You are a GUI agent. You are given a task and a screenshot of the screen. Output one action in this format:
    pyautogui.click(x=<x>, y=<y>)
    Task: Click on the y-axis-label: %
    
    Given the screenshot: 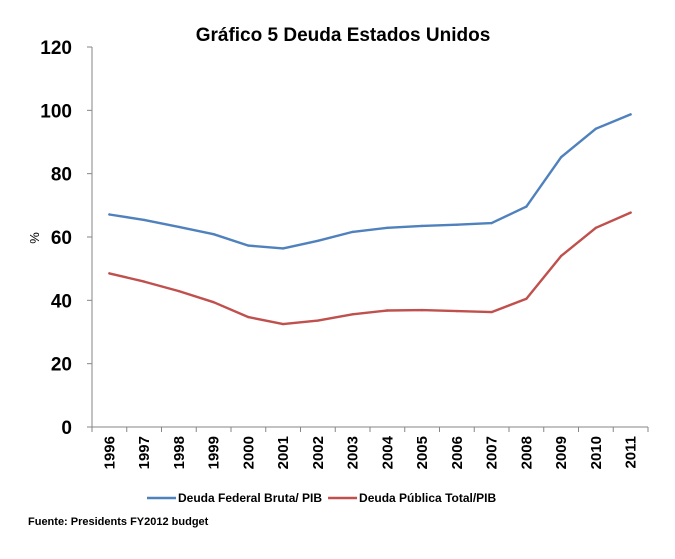 What is the action you would take?
    pyautogui.click(x=34, y=238)
    